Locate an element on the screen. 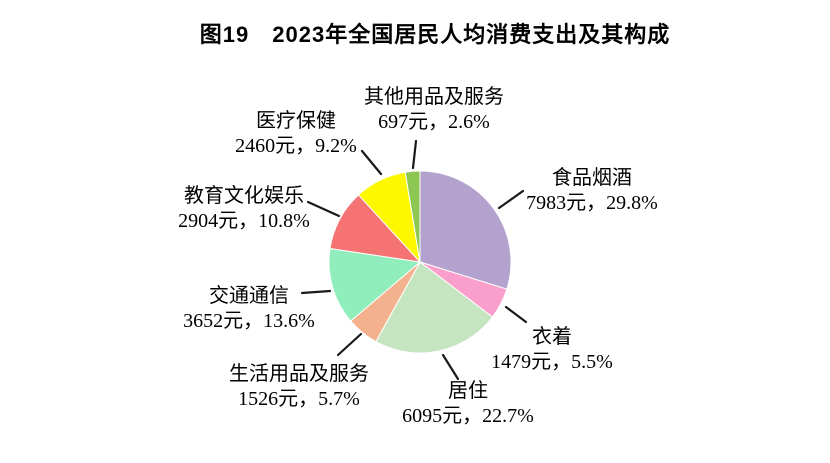 This screenshot has height=463, width=830. slice-label-transport-communication: 交通通信 3652元，13.6% is located at coordinates (249, 309).